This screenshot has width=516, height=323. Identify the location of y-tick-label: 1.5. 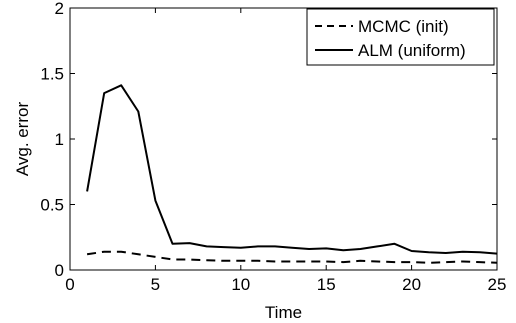
(52, 74).